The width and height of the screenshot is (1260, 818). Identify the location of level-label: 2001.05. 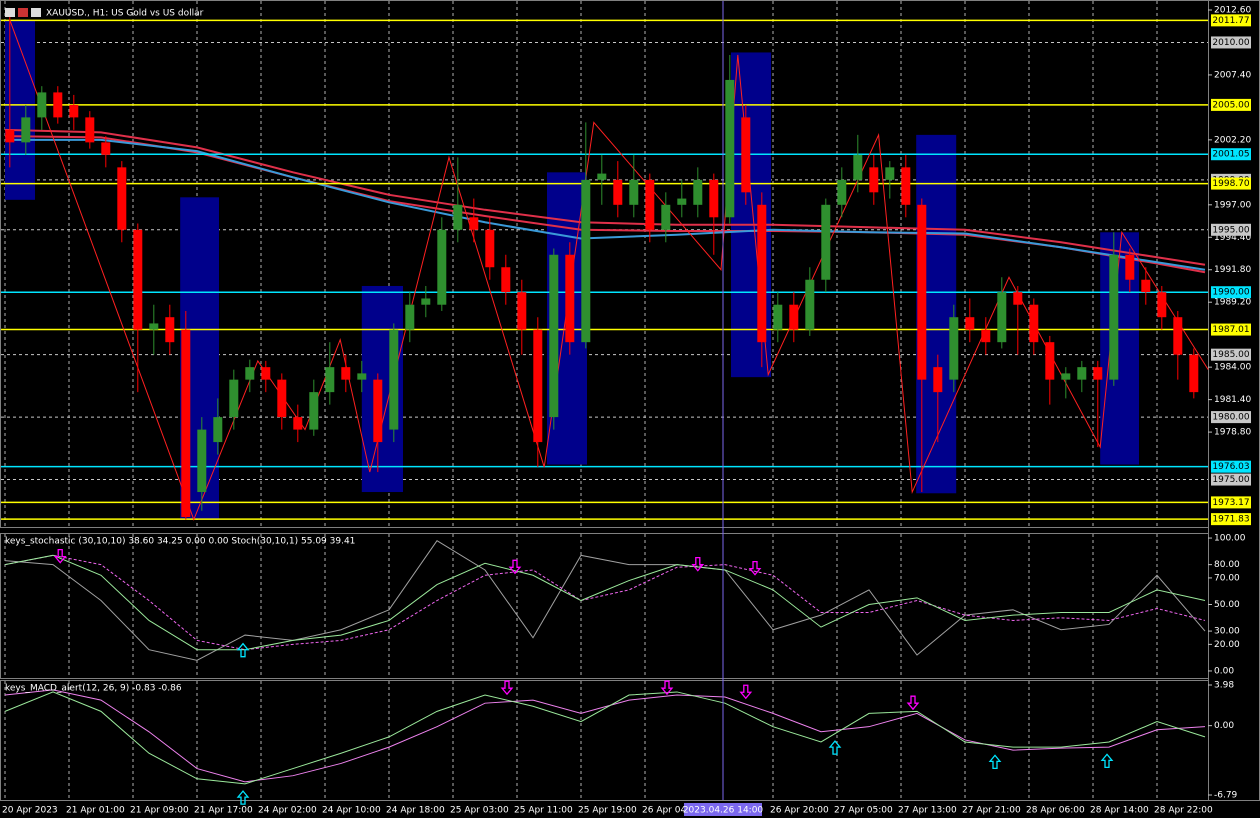
(1230, 155).